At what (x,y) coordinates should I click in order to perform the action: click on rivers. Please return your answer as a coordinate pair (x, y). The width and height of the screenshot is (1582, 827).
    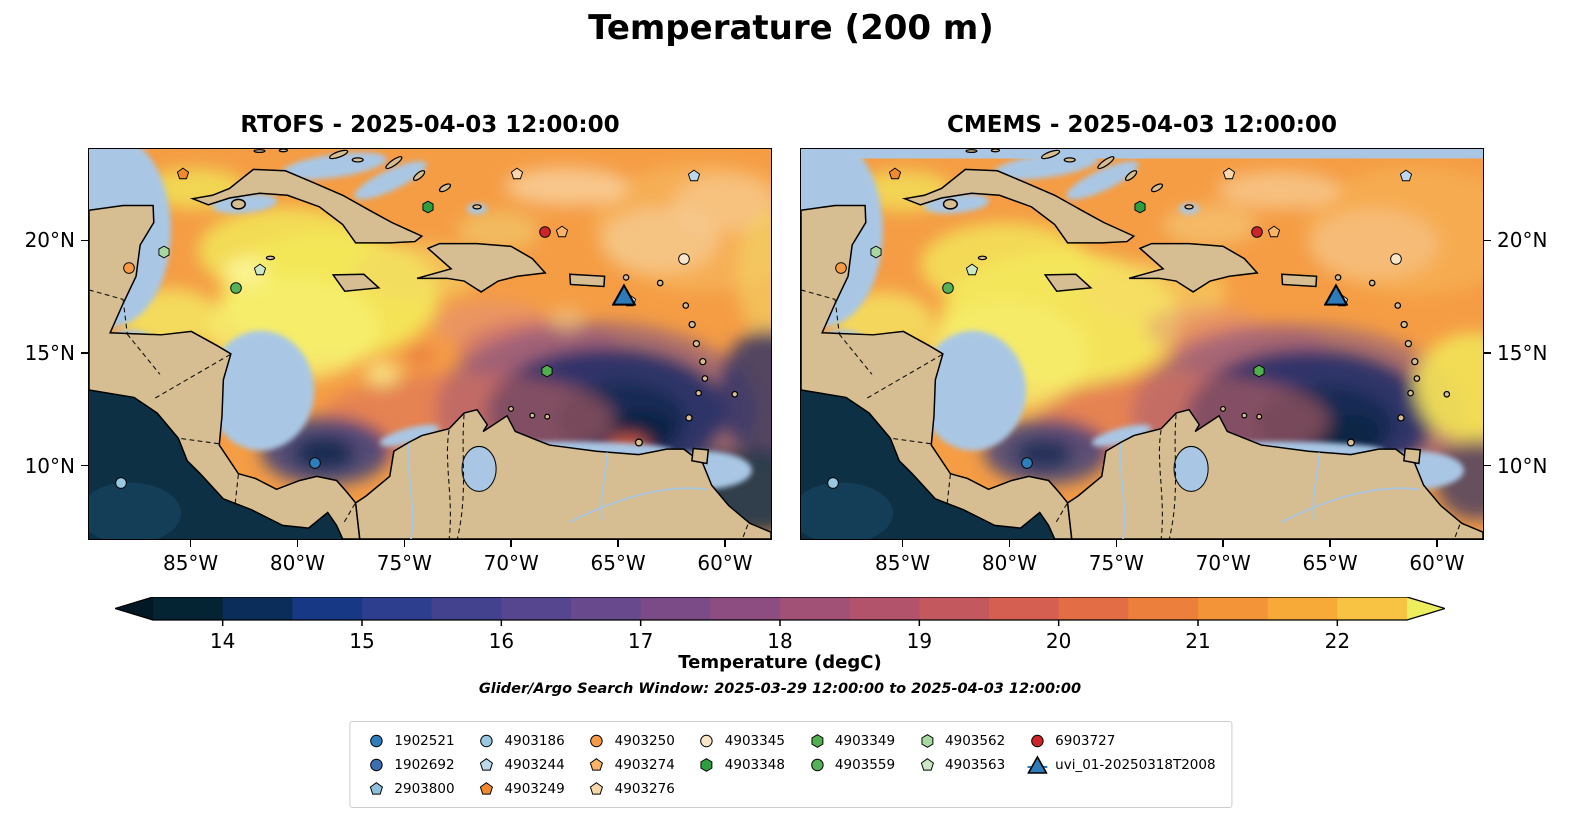
    Looking at the image, I should click on (1269, 491).